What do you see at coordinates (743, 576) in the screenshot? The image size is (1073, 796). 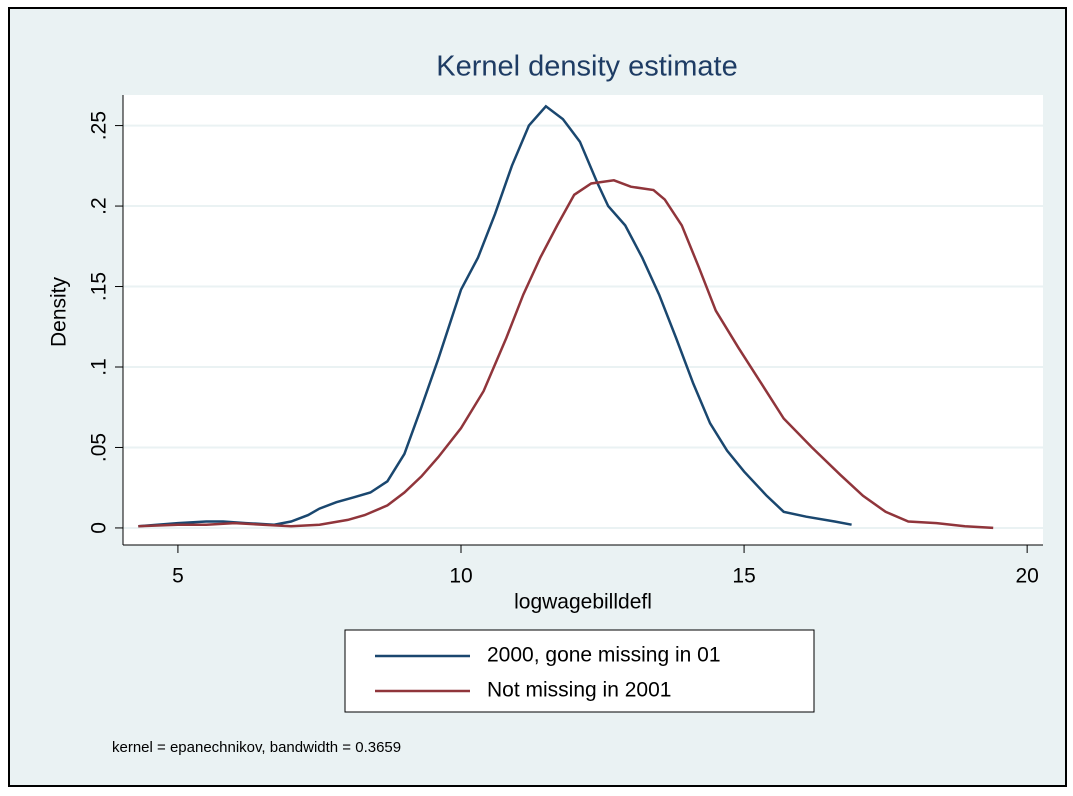 I see `x-tick-label: 15` at bounding box center [743, 576].